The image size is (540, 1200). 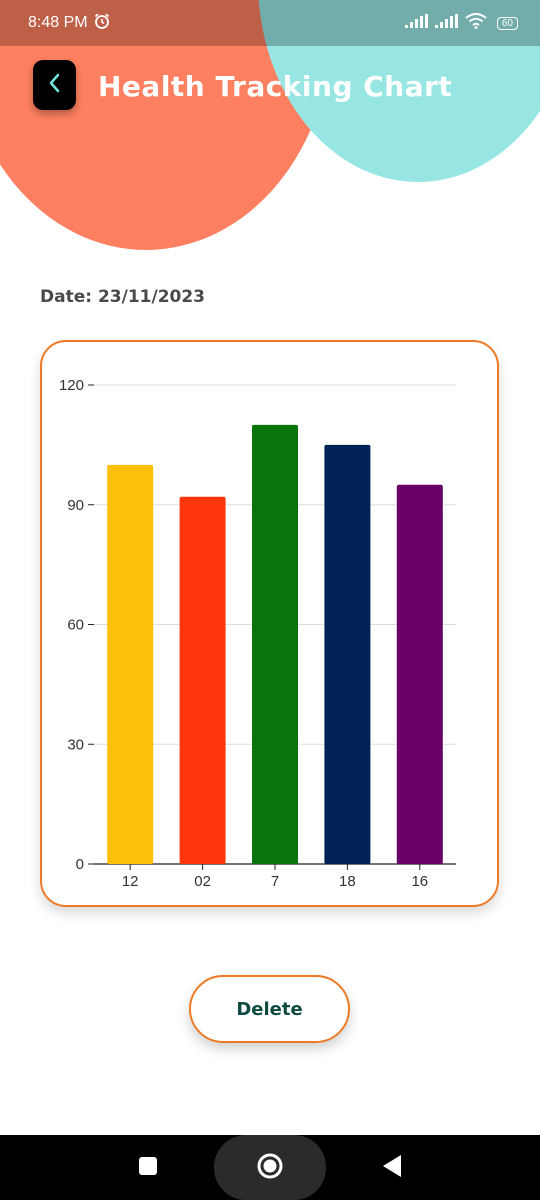 What do you see at coordinates (75, 625) in the screenshot?
I see `y-tick-label: 60` at bounding box center [75, 625].